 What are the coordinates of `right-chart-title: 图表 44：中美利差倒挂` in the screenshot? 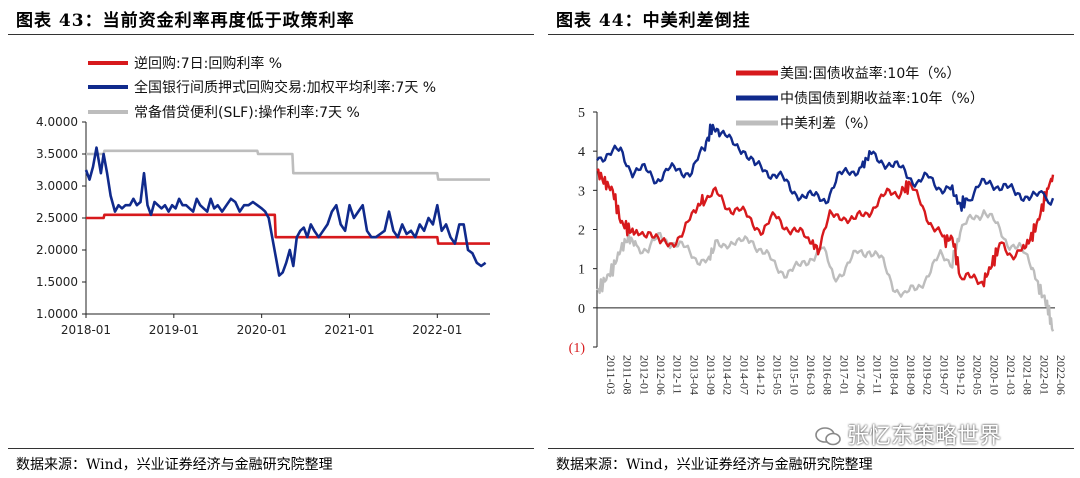 It's located at (653, 21).